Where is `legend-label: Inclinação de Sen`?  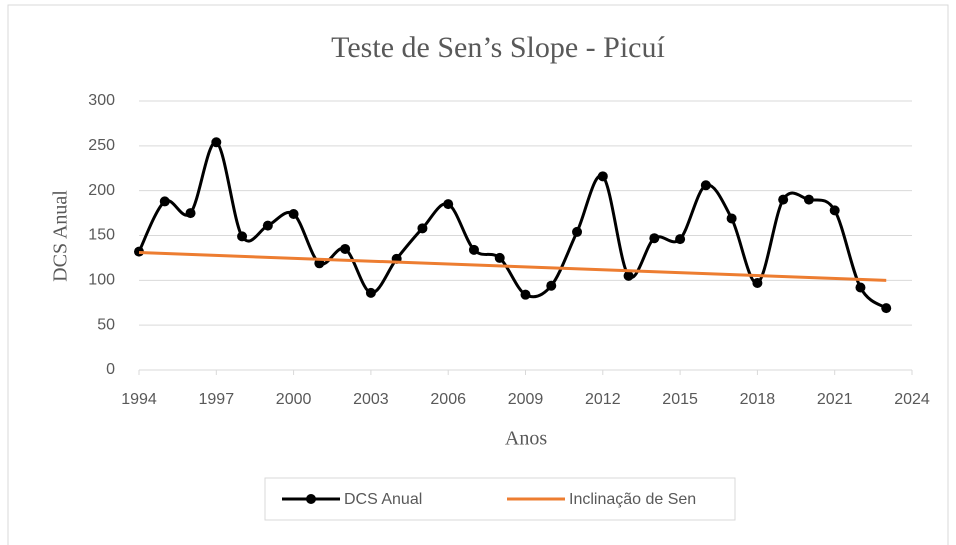 legend-label: Inclinação de Sen is located at coordinates (632, 499).